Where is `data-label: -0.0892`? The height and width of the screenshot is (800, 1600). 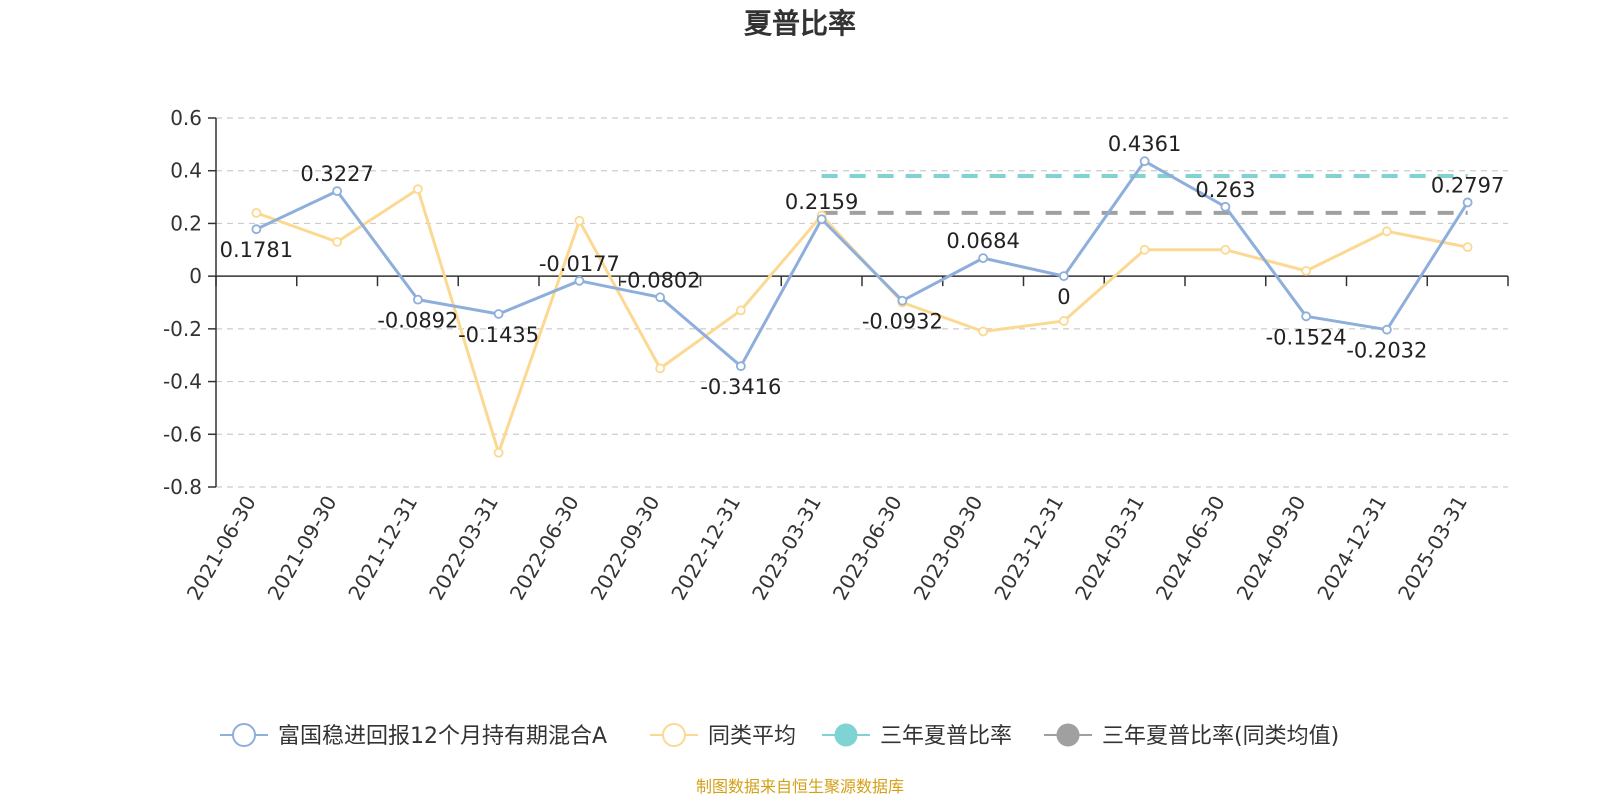 data-label: -0.0892 is located at coordinates (417, 321).